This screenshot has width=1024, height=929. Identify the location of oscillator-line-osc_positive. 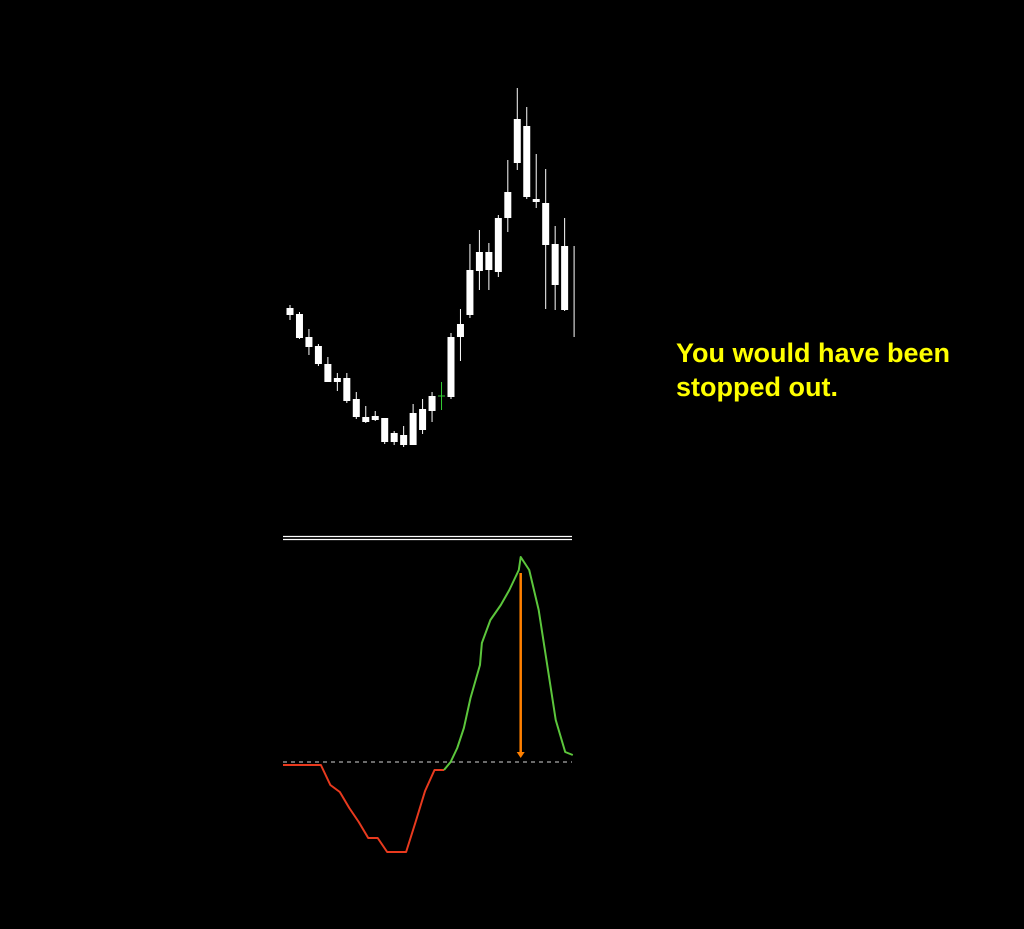
(508, 663).